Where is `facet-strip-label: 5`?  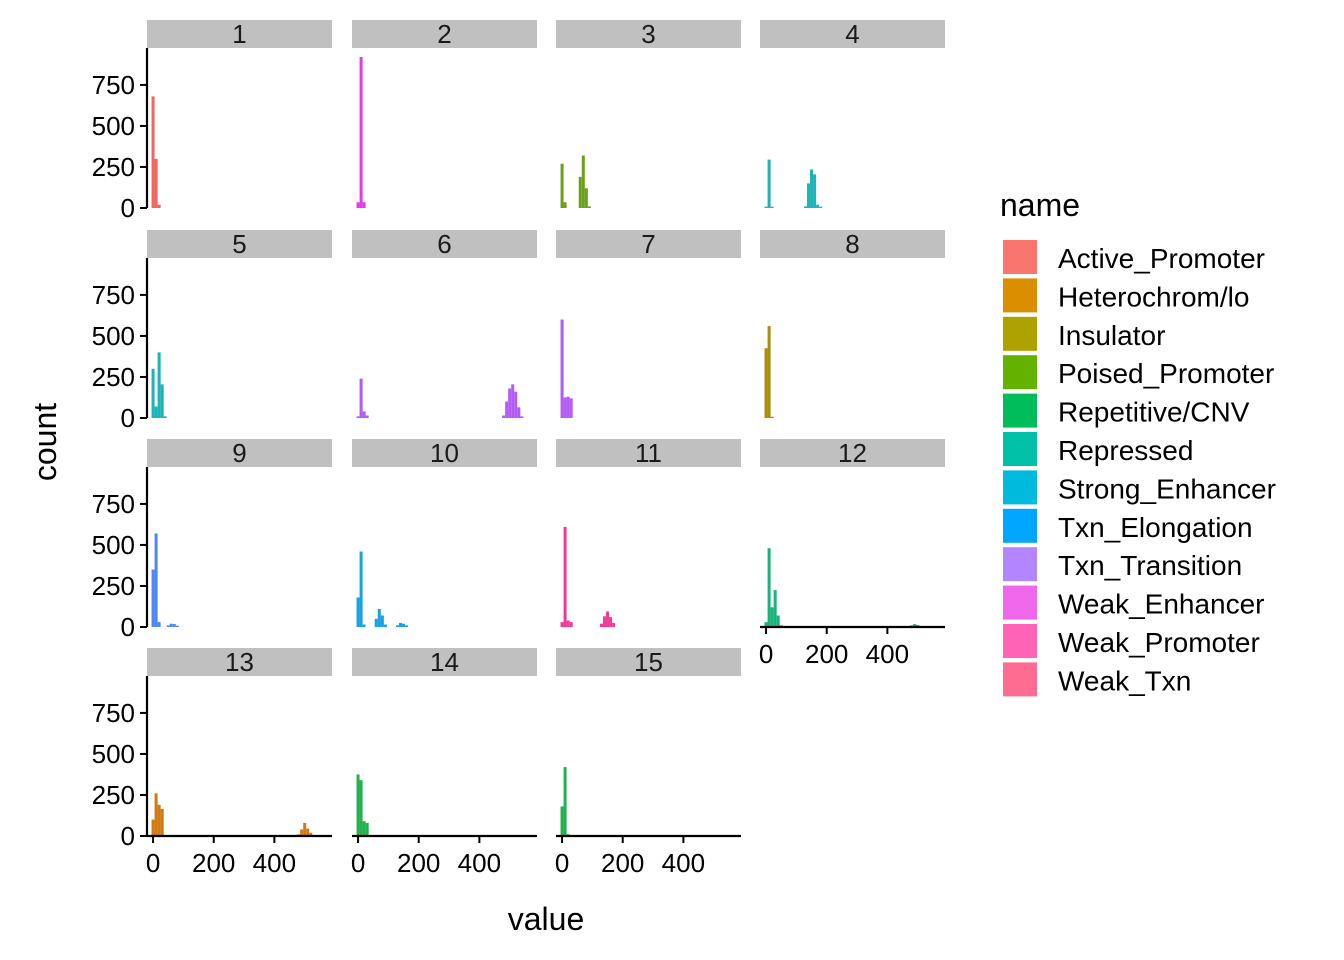 facet-strip-label: 5 is located at coordinates (239, 244).